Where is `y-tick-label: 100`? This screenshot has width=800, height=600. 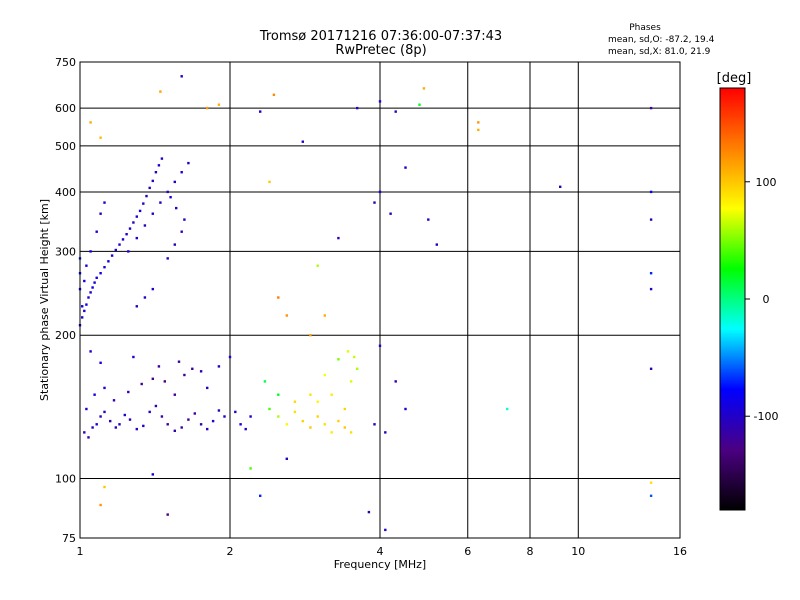 y-tick-label: 100 is located at coordinates (65, 479).